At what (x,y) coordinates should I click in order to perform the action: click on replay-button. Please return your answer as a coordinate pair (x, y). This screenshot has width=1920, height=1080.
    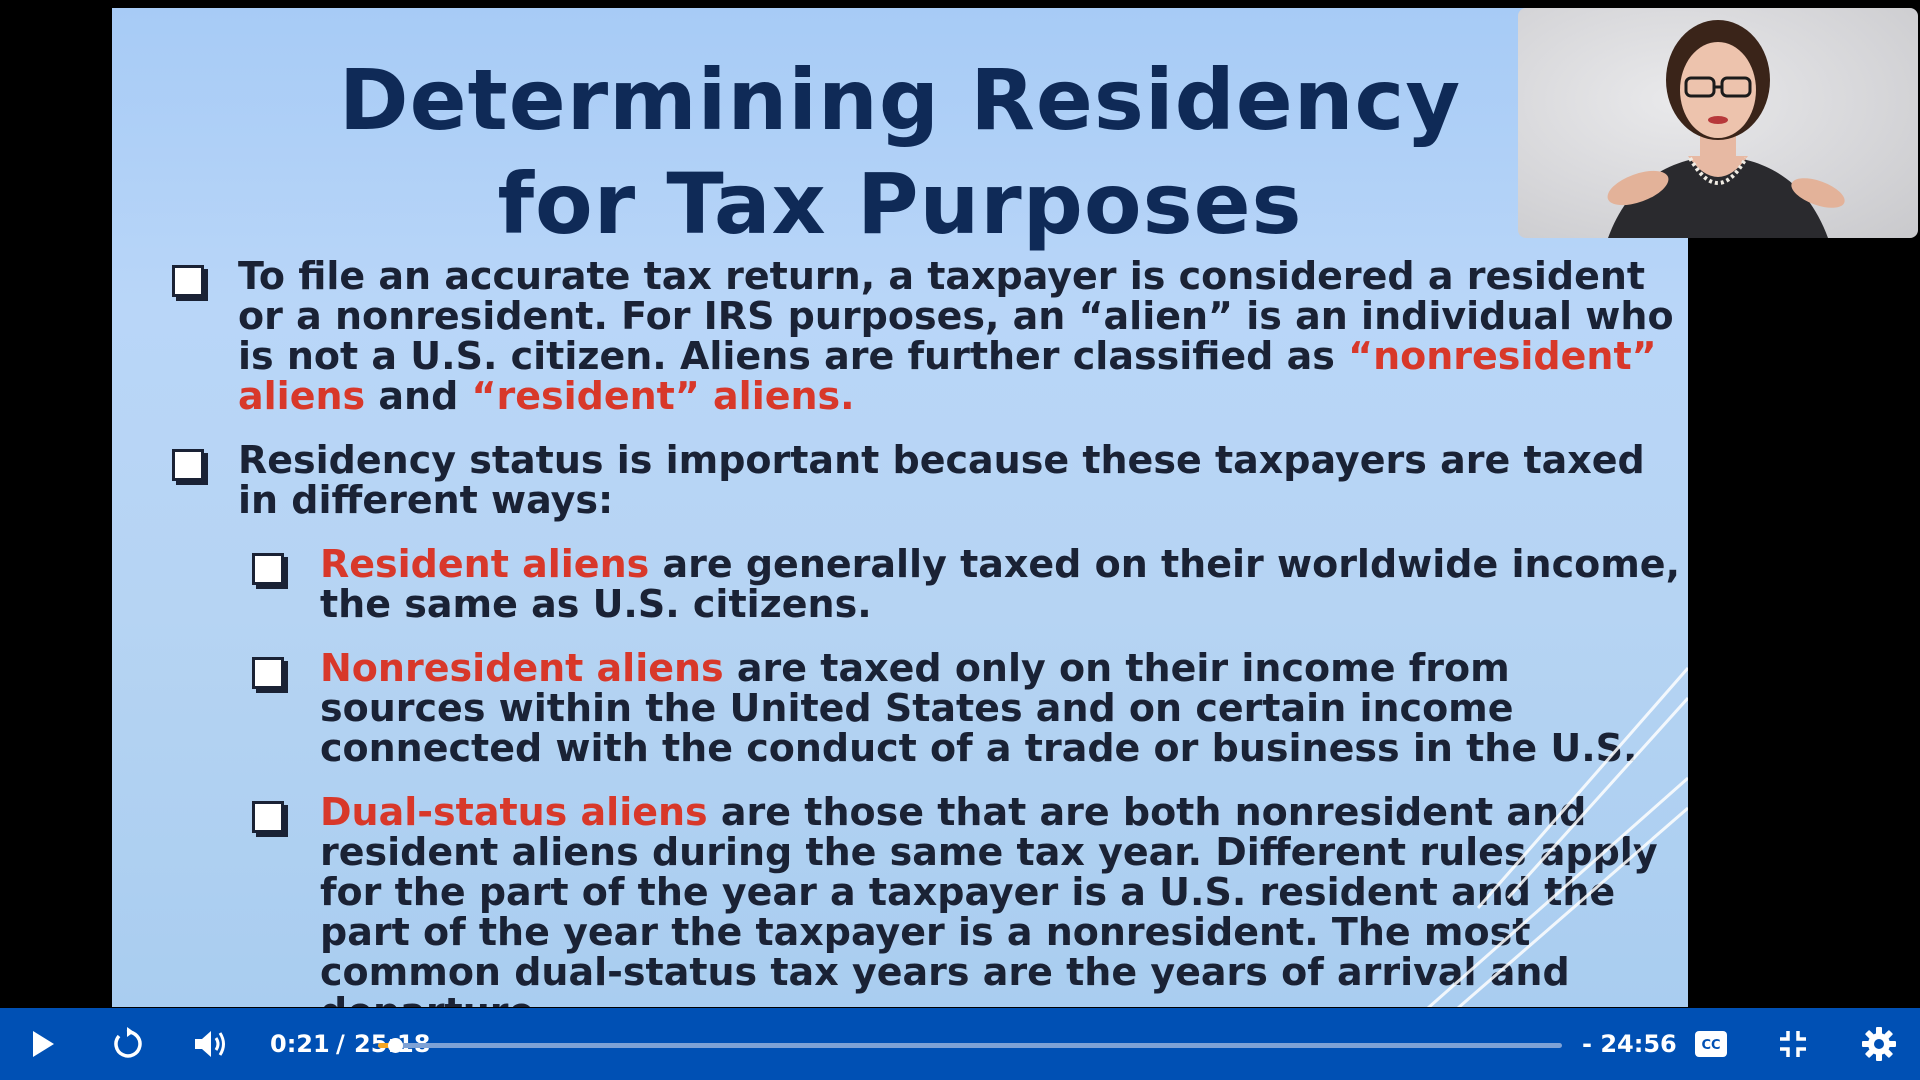
    Looking at the image, I should click on (127, 1044).